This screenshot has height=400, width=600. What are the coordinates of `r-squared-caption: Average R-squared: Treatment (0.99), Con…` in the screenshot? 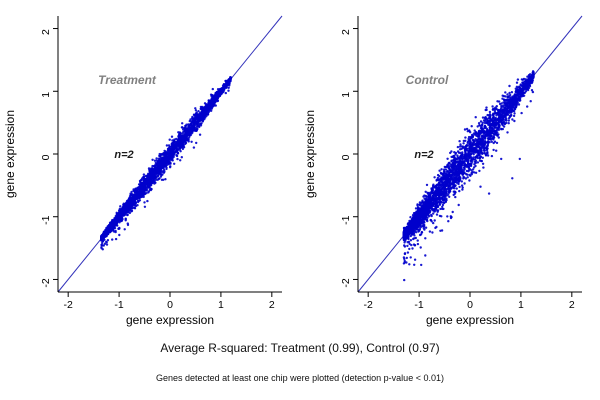 It's located at (300, 348).